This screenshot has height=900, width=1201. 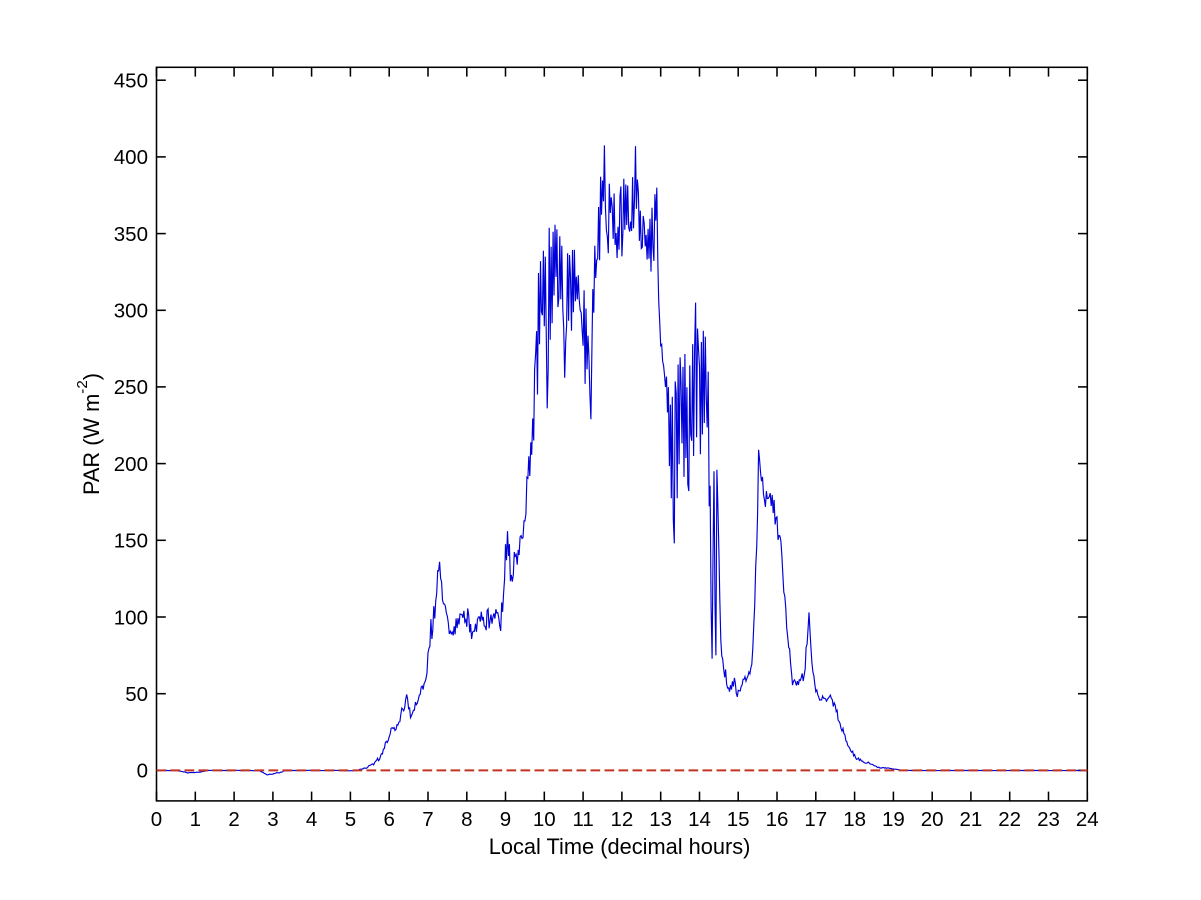 What do you see at coordinates (970, 819) in the screenshot?
I see `svg-text: 21` at bounding box center [970, 819].